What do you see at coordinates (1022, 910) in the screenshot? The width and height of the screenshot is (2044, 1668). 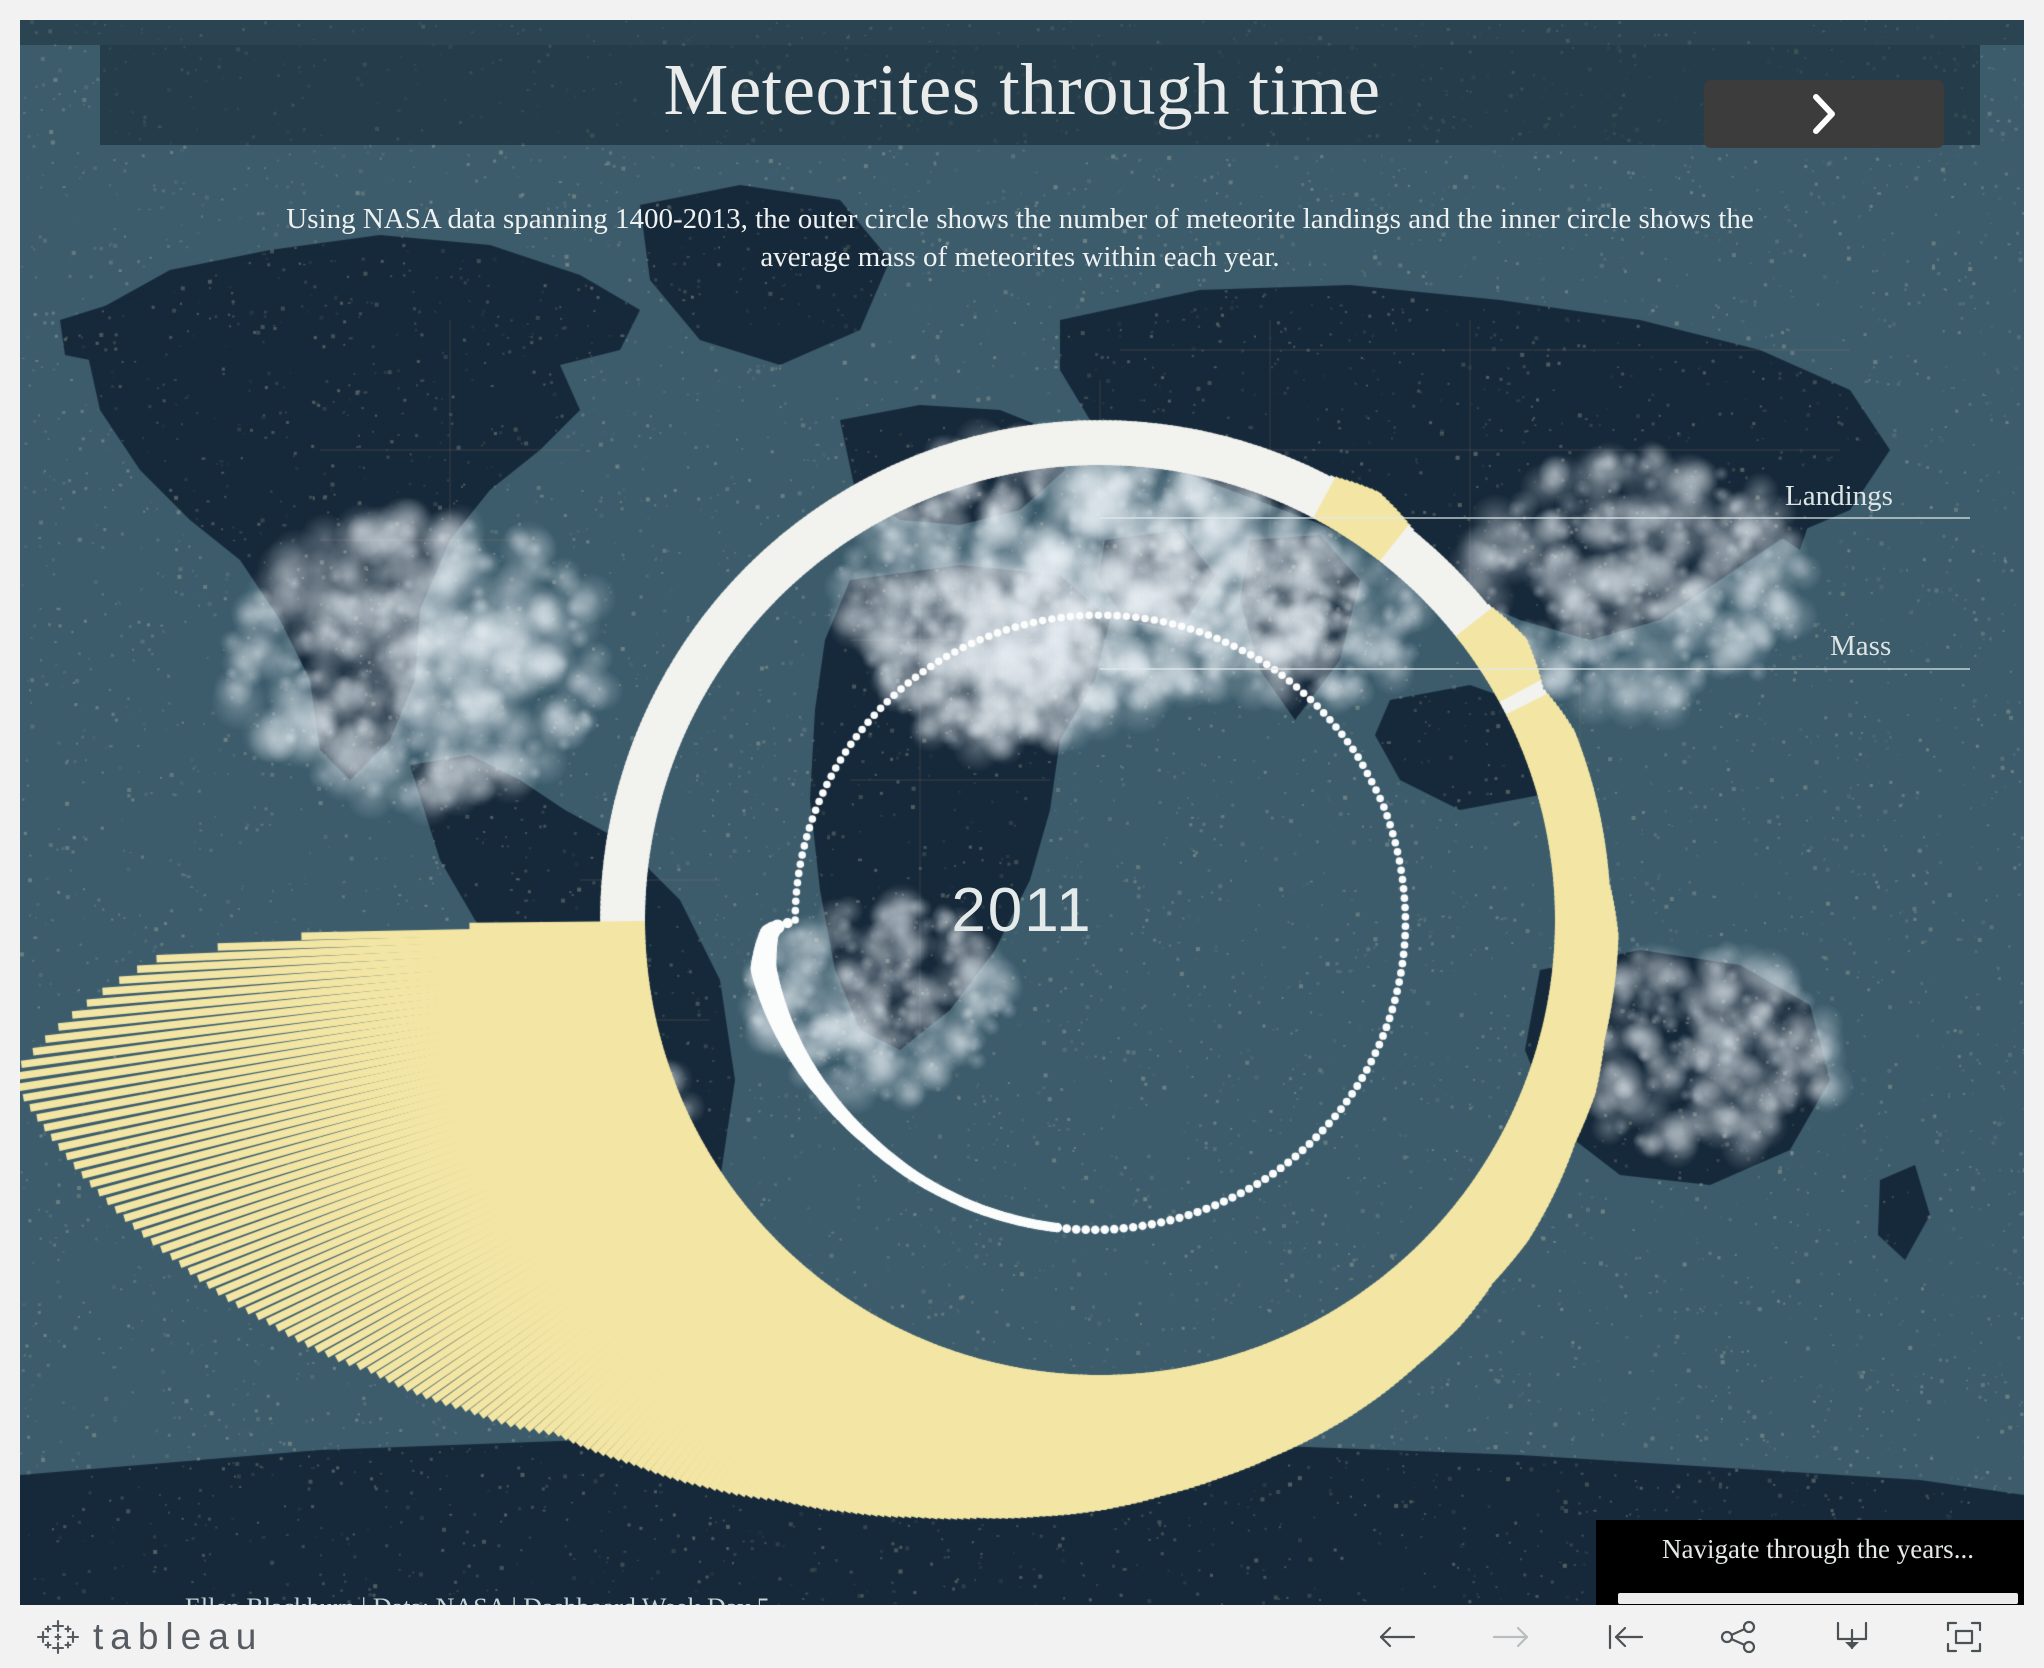 I see `current-year-label: 2011` at bounding box center [1022, 910].